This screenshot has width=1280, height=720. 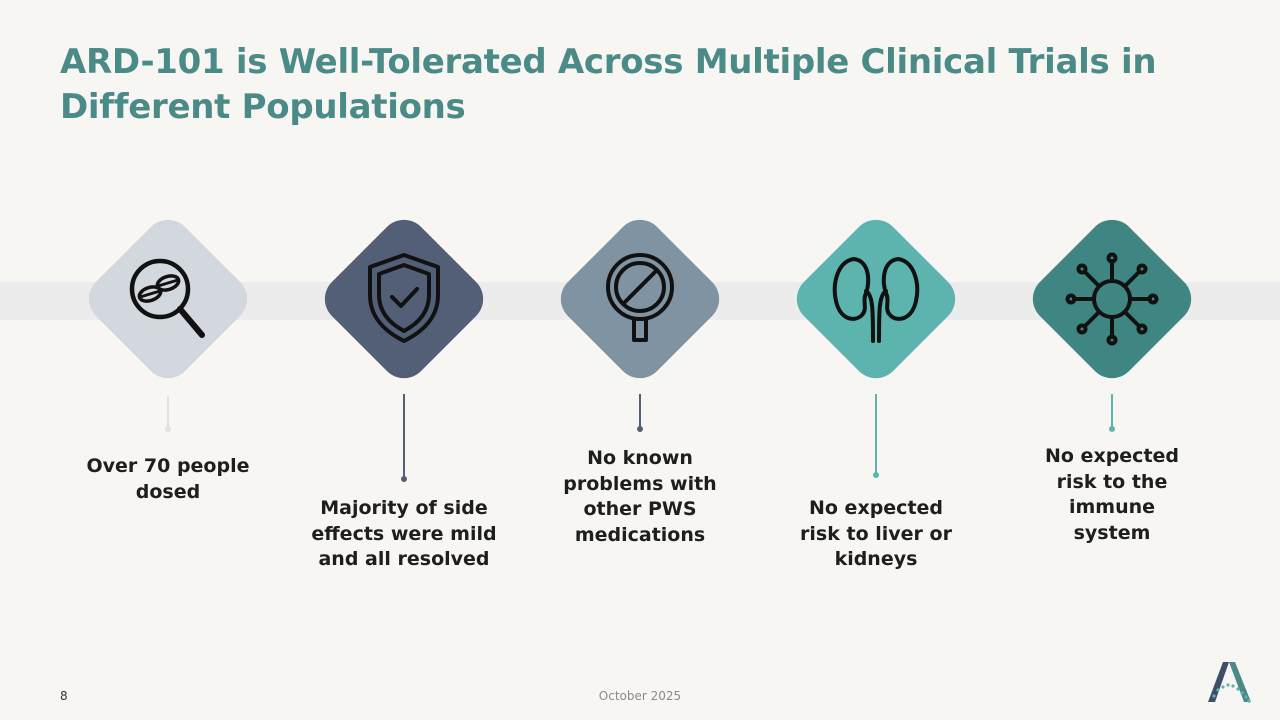 I want to click on feature-caption: No expected risk to the immune system, so click(x=1112, y=494).